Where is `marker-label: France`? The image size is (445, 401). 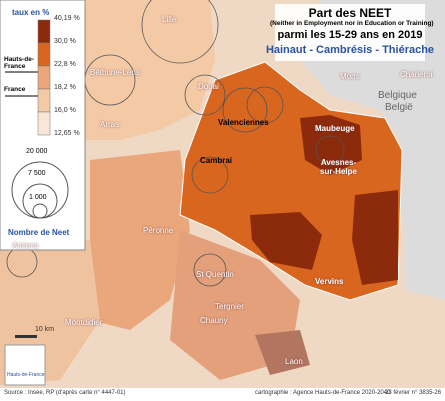
marker-label: France is located at coordinates (15, 89).